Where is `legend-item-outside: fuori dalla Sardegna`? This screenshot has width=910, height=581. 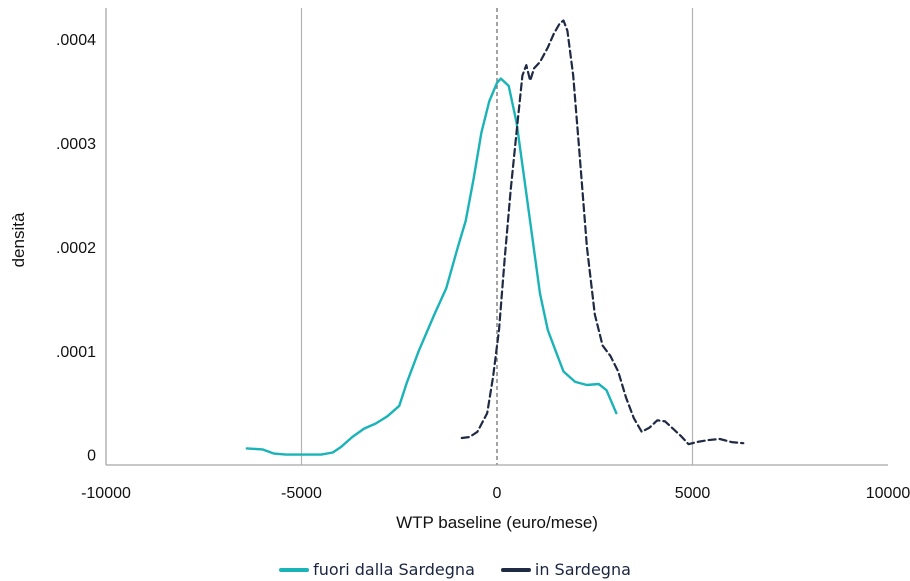 legend-item-outside: fuori dalla Sardegna is located at coordinates (377, 569).